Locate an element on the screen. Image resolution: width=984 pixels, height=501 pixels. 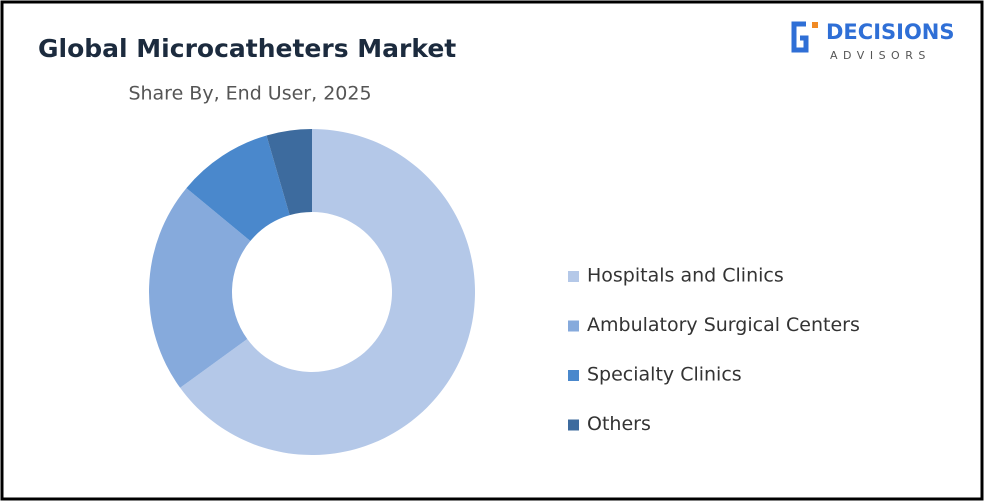
logo: DECISIONS ADVISORS is located at coordinates (873, 41).